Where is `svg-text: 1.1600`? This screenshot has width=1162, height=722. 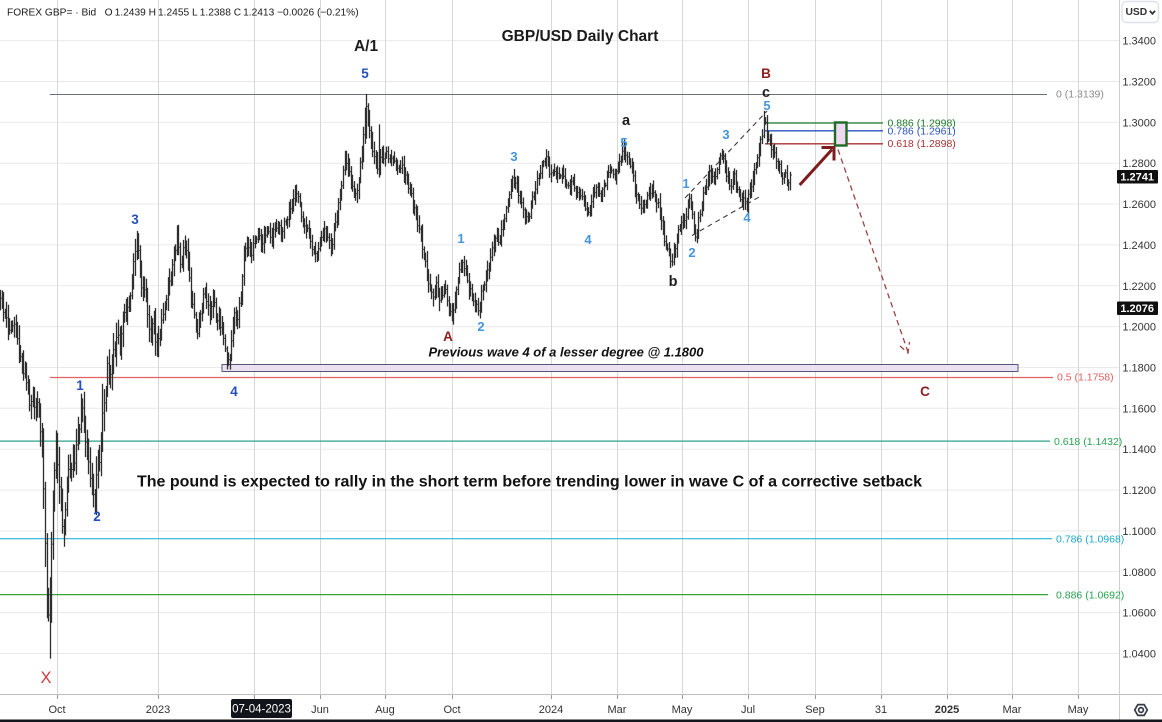 svg-text: 1.1600 is located at coordinates (1139, 409).